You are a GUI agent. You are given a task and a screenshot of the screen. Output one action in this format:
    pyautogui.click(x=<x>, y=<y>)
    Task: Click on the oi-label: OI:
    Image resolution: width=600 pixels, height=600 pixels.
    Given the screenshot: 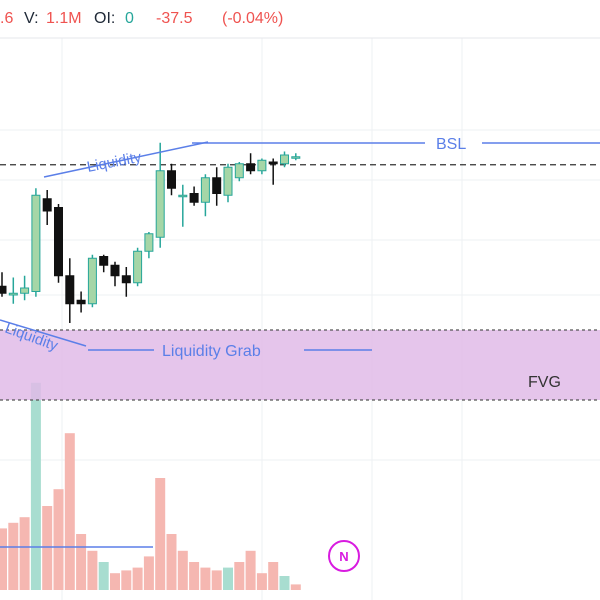 What is the action you would take?
    pyautogui.click(x=105, y=18)
    